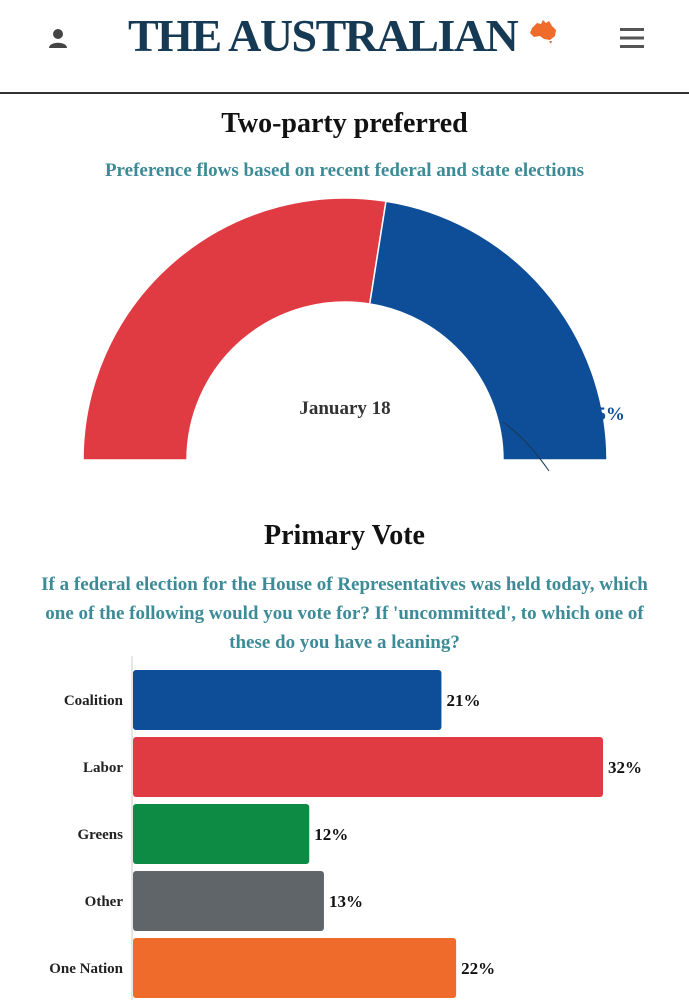 Image resolution: width=689 pixels, height=1000 pixels. Describe the element at coordinates (323, 35) in the screenshot. I see `site-logo: THE AUSTRALIAN` at that location.